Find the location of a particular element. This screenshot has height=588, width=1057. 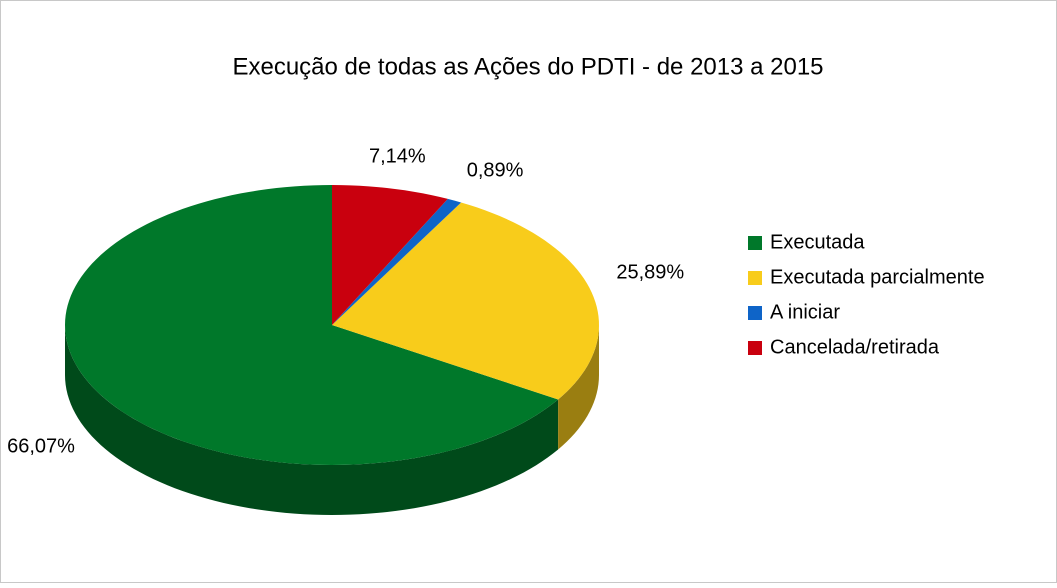

data-label: 7,14% is located at coordinates (397, 157).